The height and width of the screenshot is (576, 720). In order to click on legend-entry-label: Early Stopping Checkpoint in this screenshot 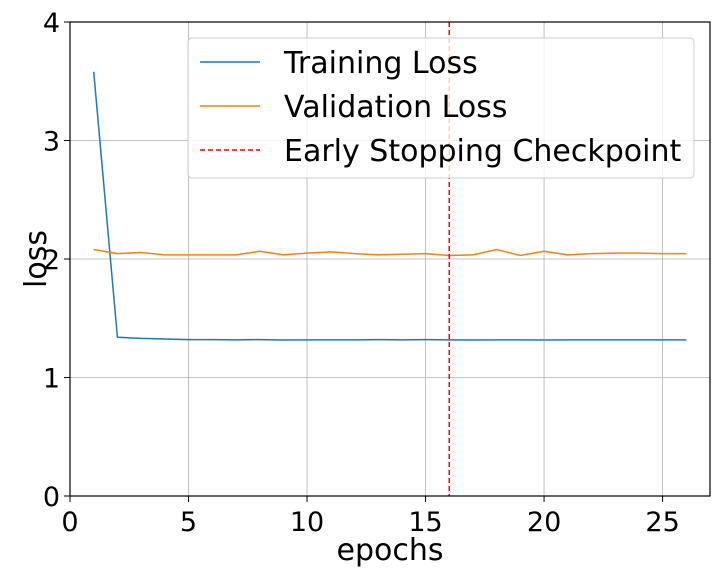, I will do `click(483, 151)`.